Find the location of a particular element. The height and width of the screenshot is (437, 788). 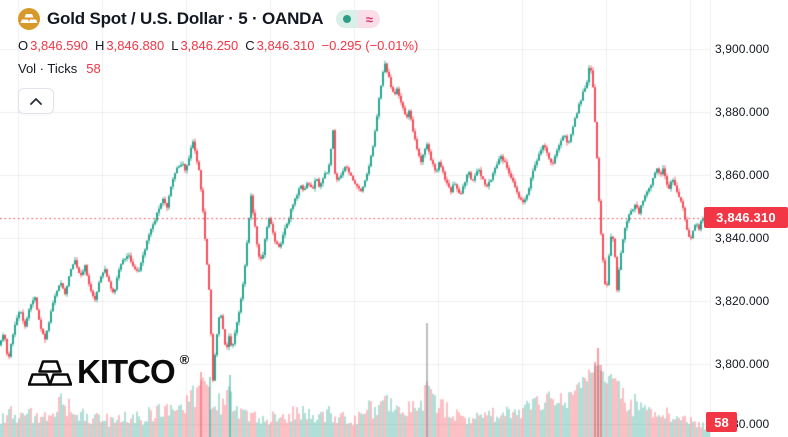

approx-icon: ≈ is located at coordinates (369, 19).